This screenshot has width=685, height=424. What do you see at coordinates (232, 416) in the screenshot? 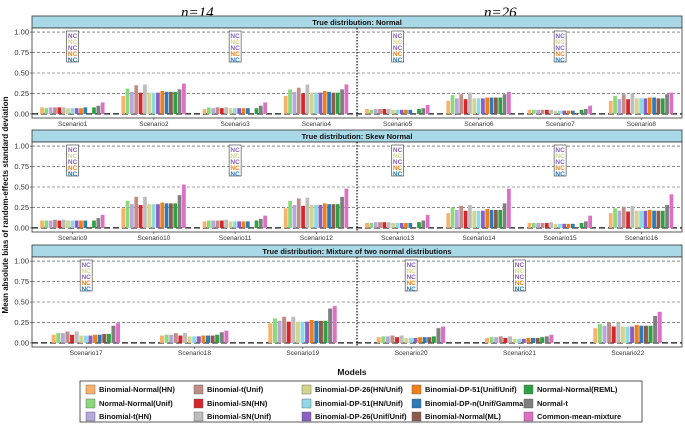
I see `legend-item: Binomial-SN(Unif)` at bounding box center [232, 416].